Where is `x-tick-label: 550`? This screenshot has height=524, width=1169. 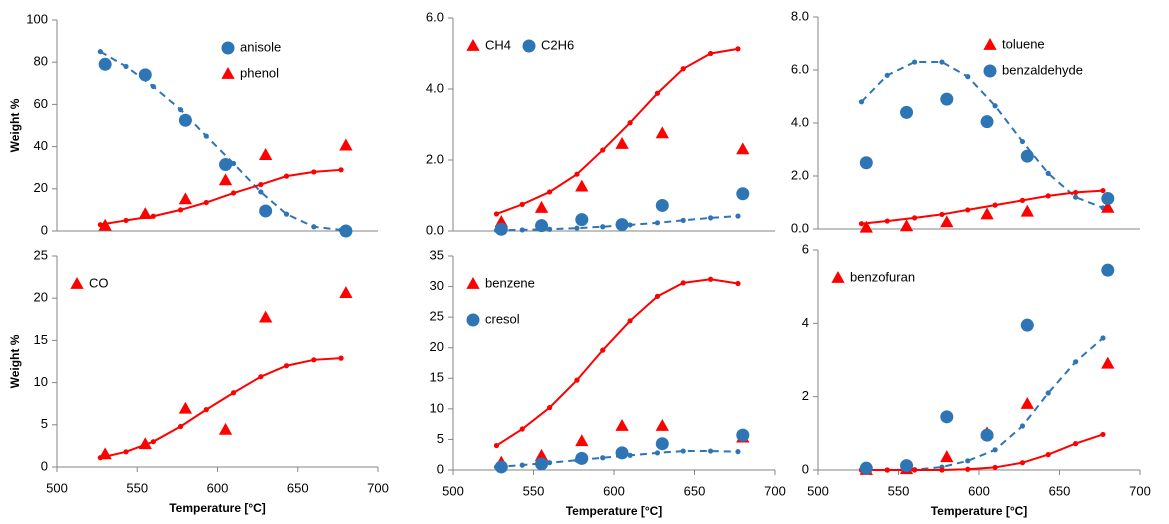
x-tick-label: 550 is located at coordinates (899, 490).